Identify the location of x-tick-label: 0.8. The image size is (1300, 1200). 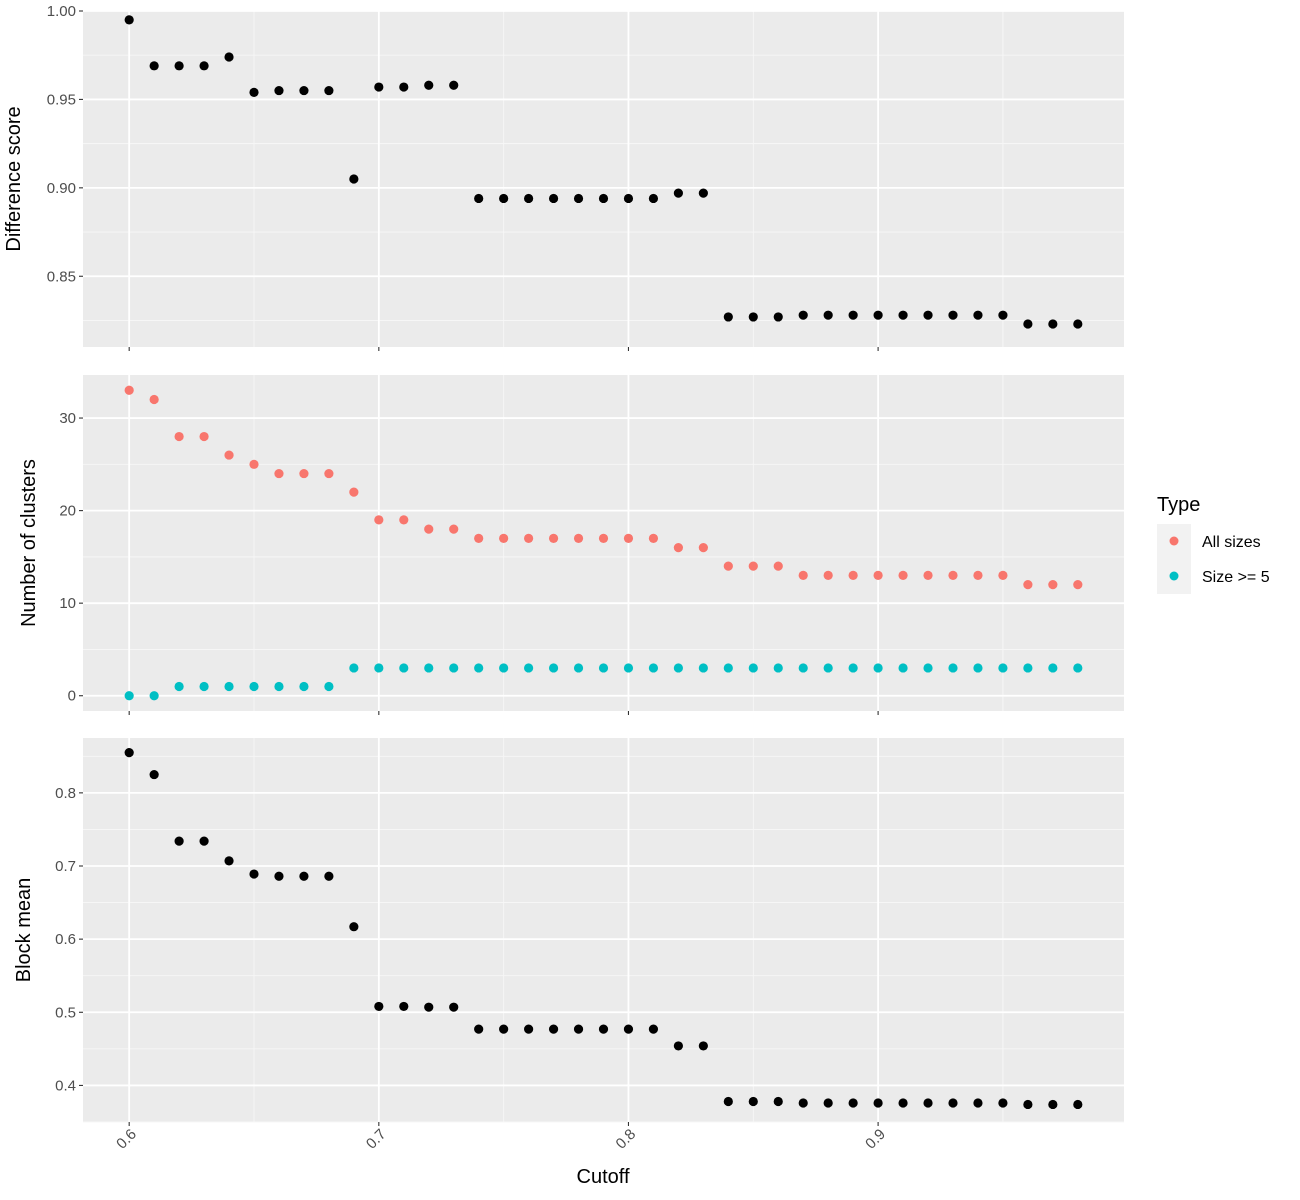
(626, 1139).